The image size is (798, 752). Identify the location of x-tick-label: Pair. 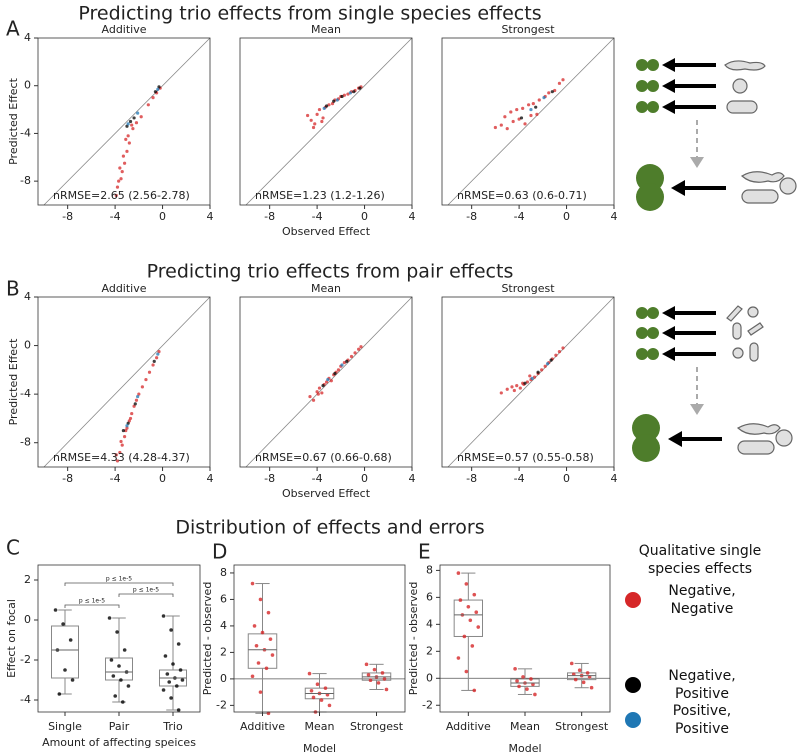
(119, 726).